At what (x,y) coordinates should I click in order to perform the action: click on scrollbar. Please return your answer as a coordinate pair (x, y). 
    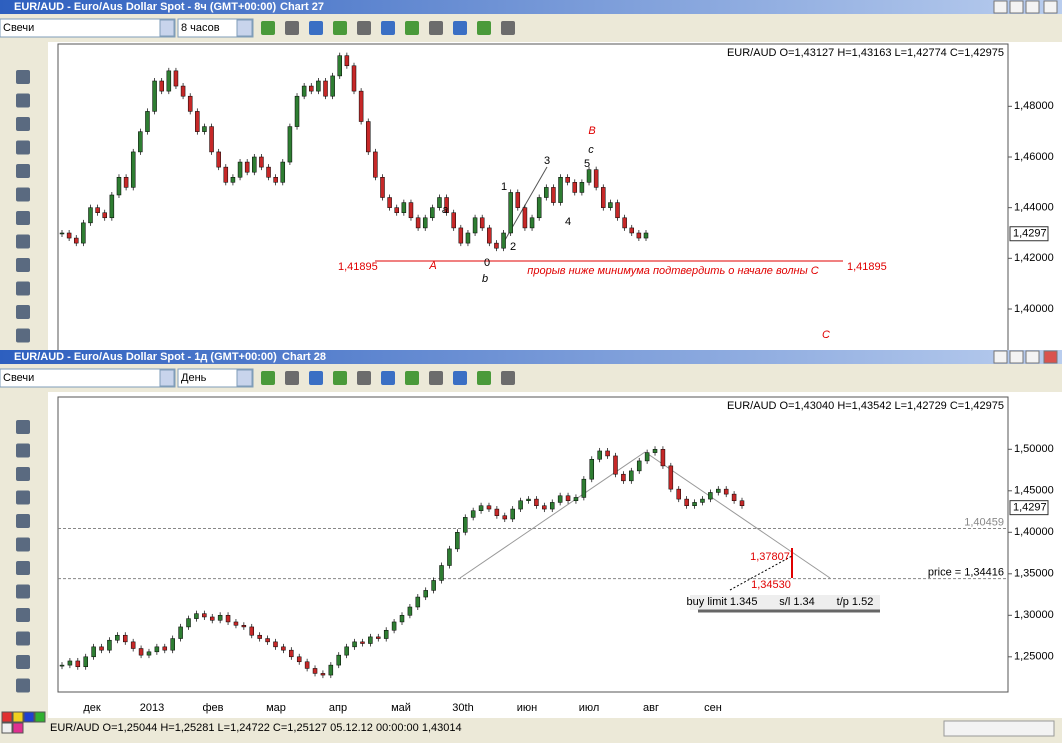
    Looking at the image, I should click on (999, 728).